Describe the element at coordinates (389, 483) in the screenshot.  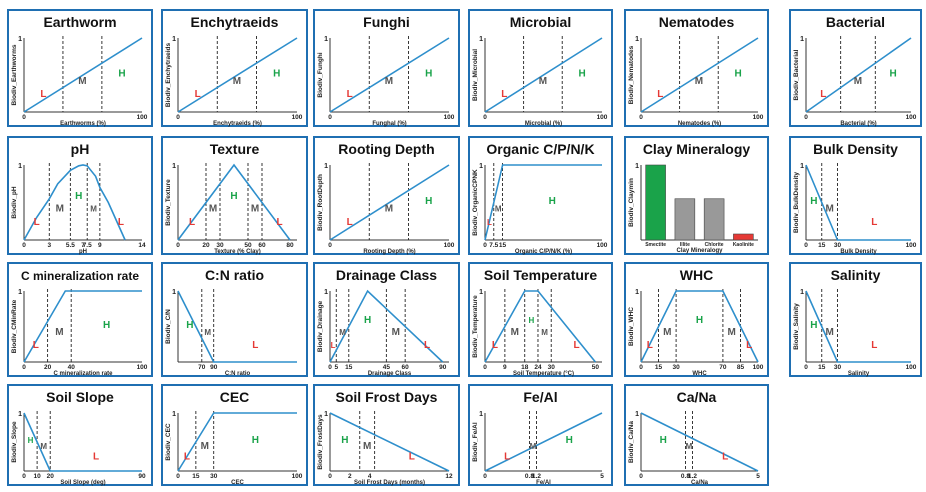
I see `x-axis-label: Soil Frost Days (months)` at that location.